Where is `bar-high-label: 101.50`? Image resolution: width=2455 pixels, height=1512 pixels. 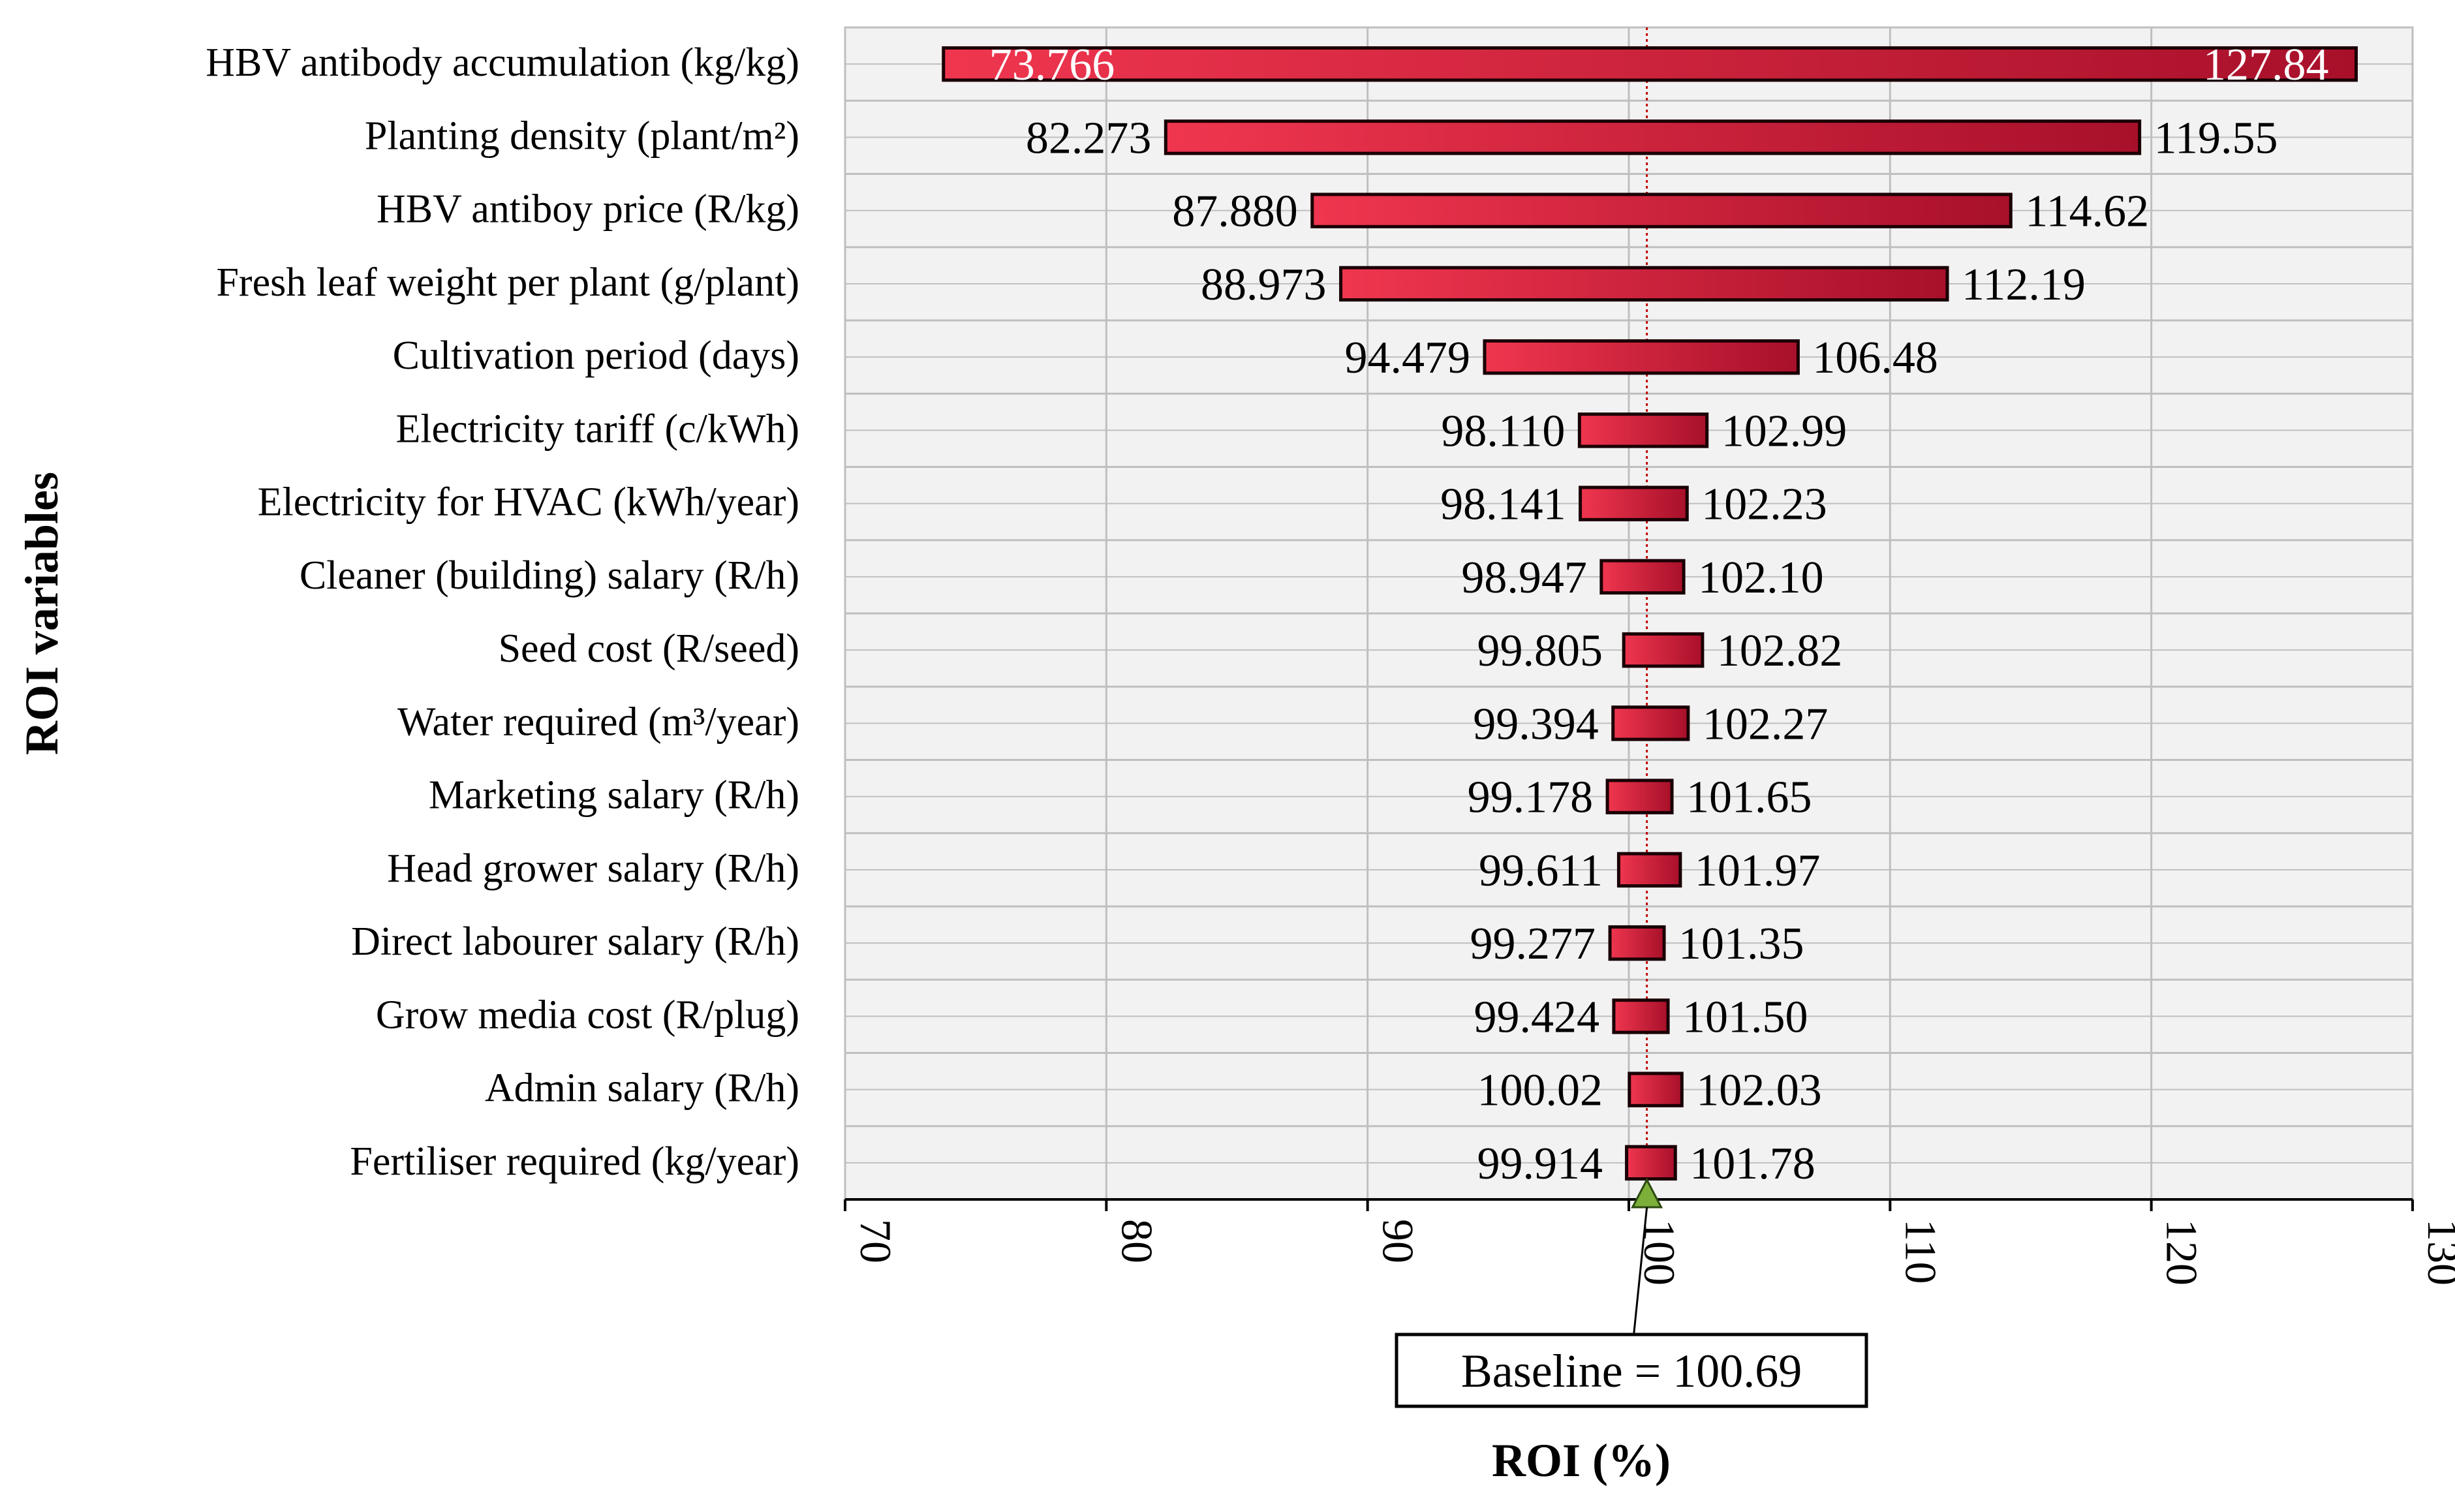
bar-high-label: 101.50 is located at coordinates (1745, 1017).